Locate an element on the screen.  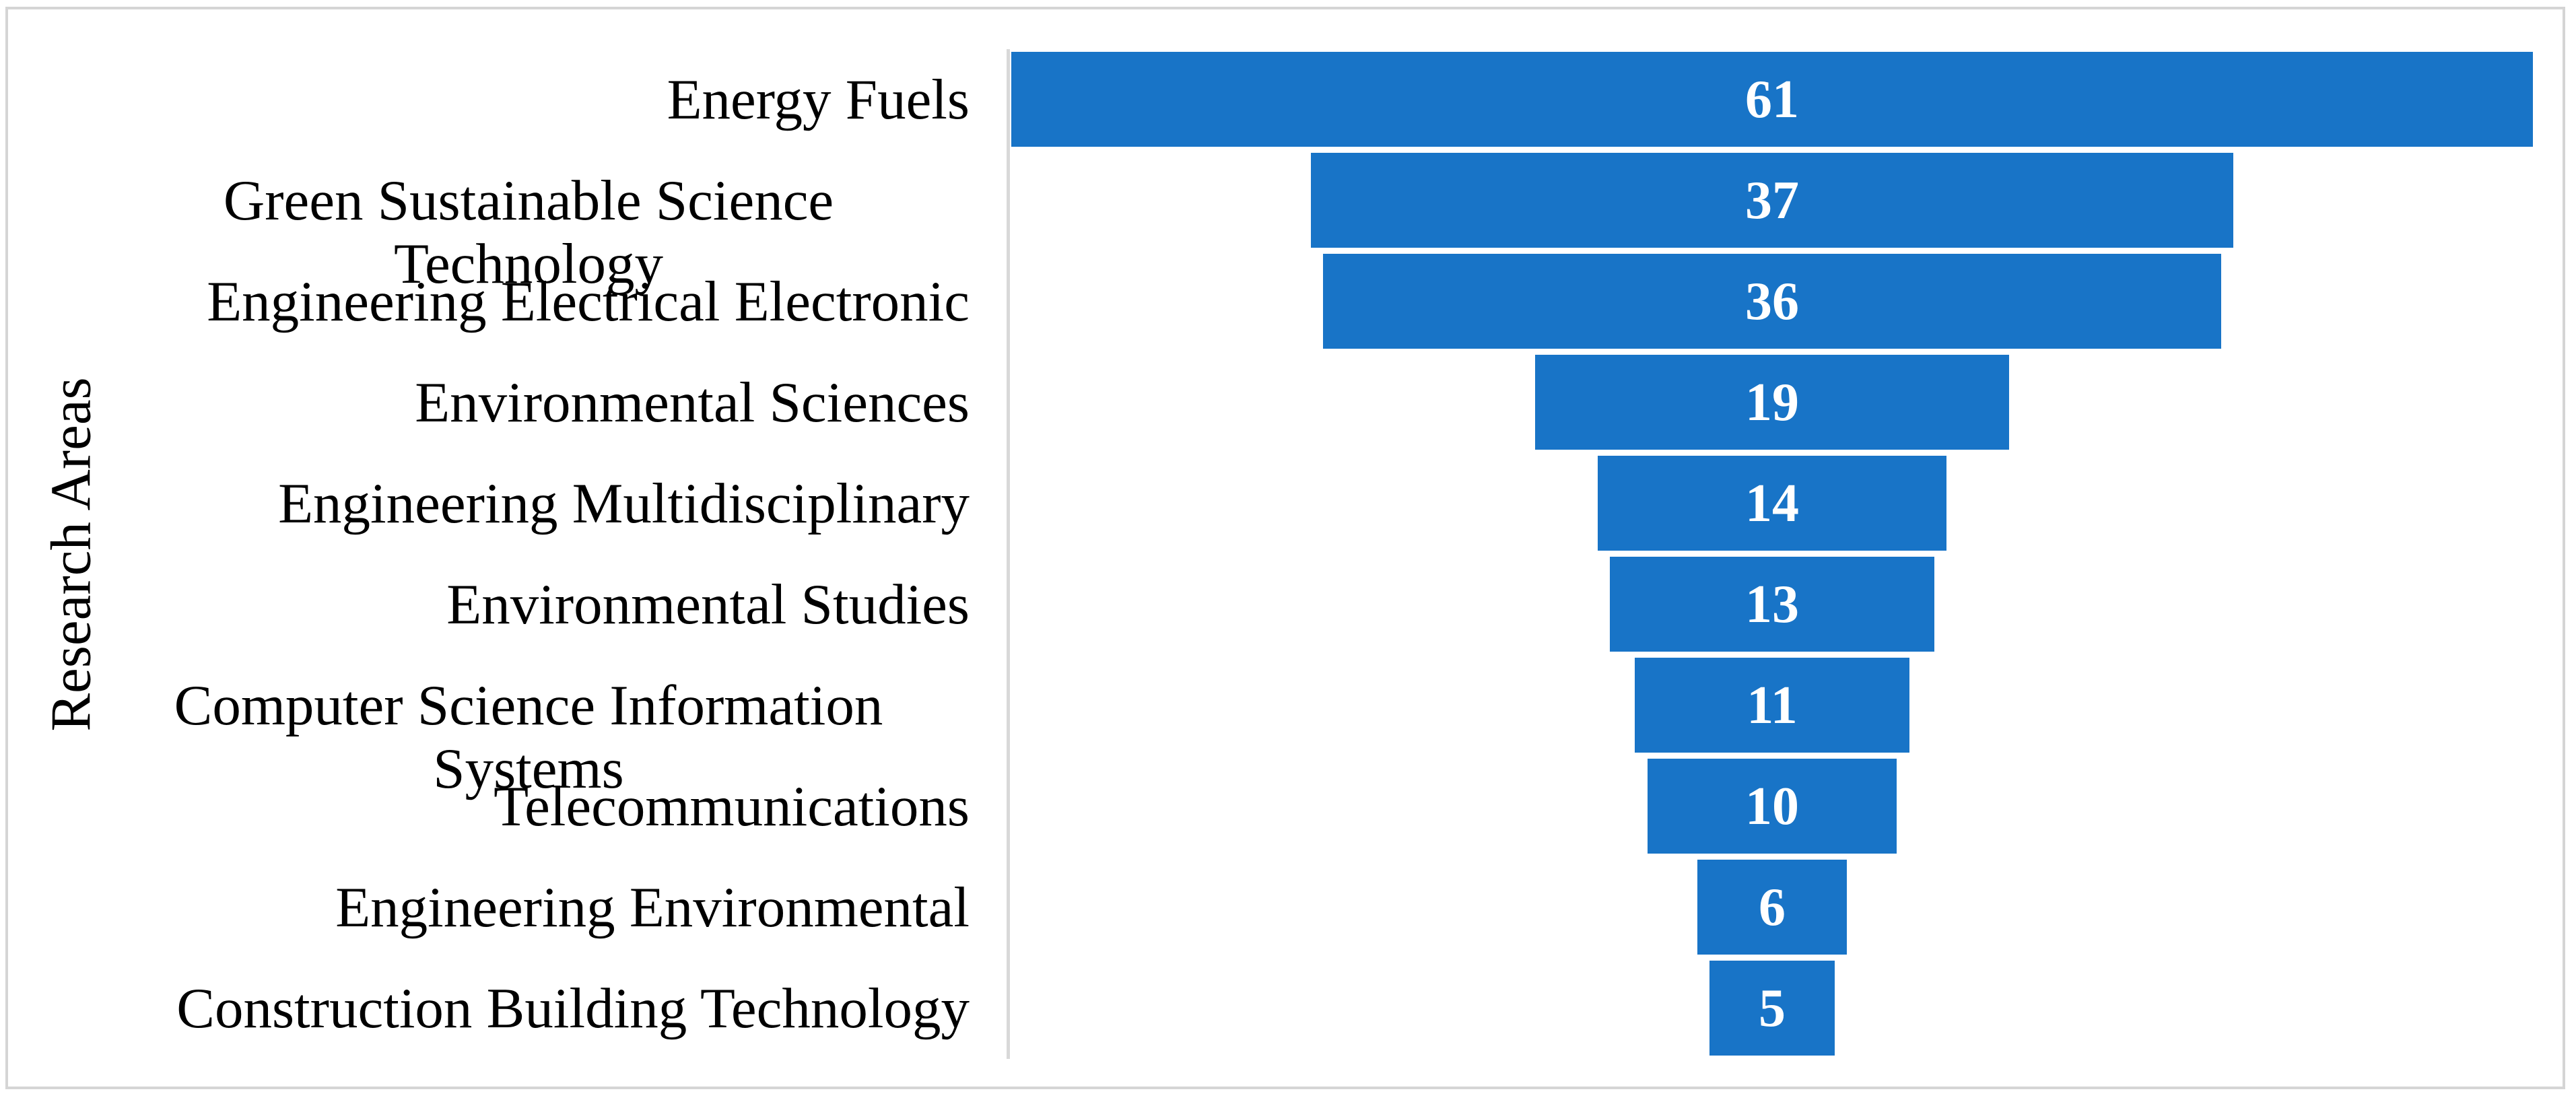
funnel-bar: 11 is located at coordinates (1772, 705).